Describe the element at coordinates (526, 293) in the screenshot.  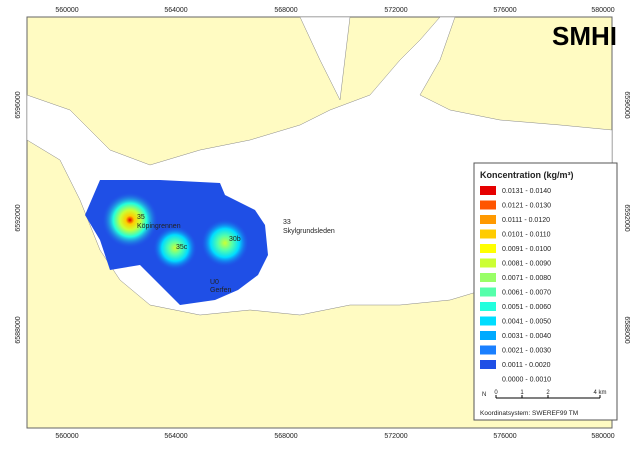
I see `legend-label: 0.0061 - 0.0070` at that location.